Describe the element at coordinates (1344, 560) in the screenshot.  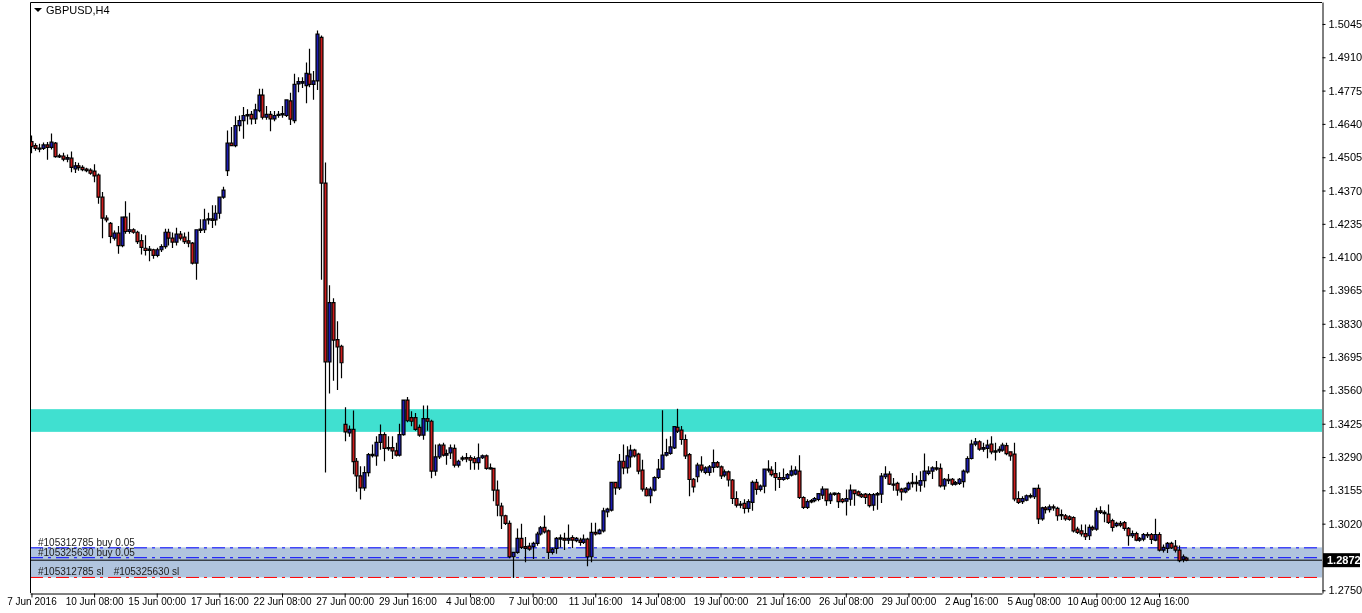
I see `ref-line-label: 1.2872` at that location.